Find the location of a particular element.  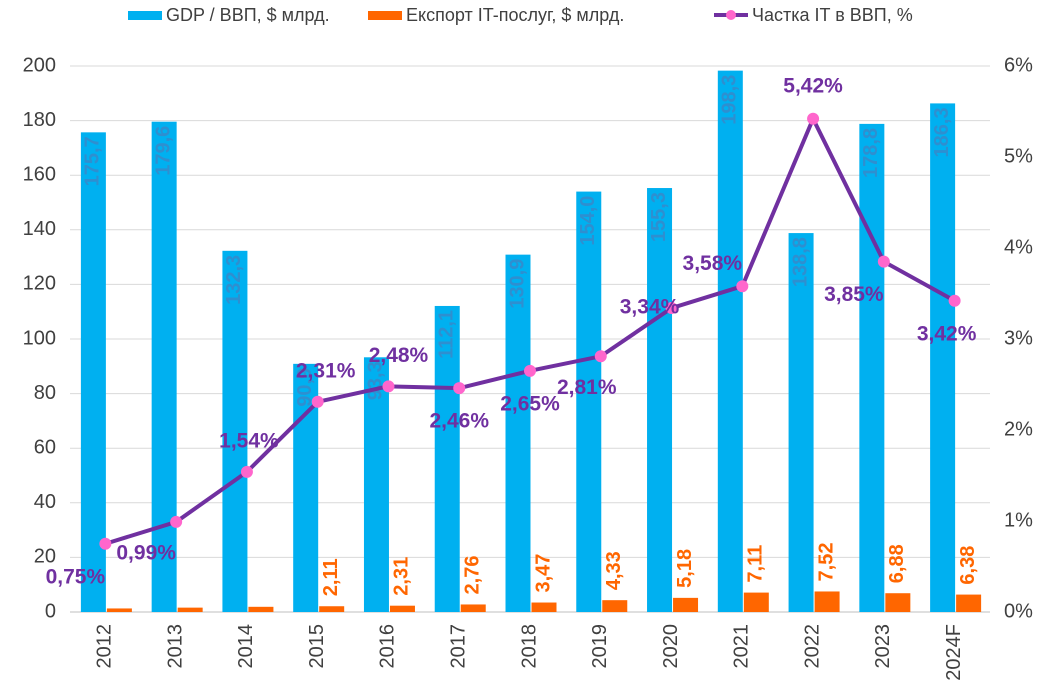

x-tick-label: 2023 is located at coordinates (883, 646).